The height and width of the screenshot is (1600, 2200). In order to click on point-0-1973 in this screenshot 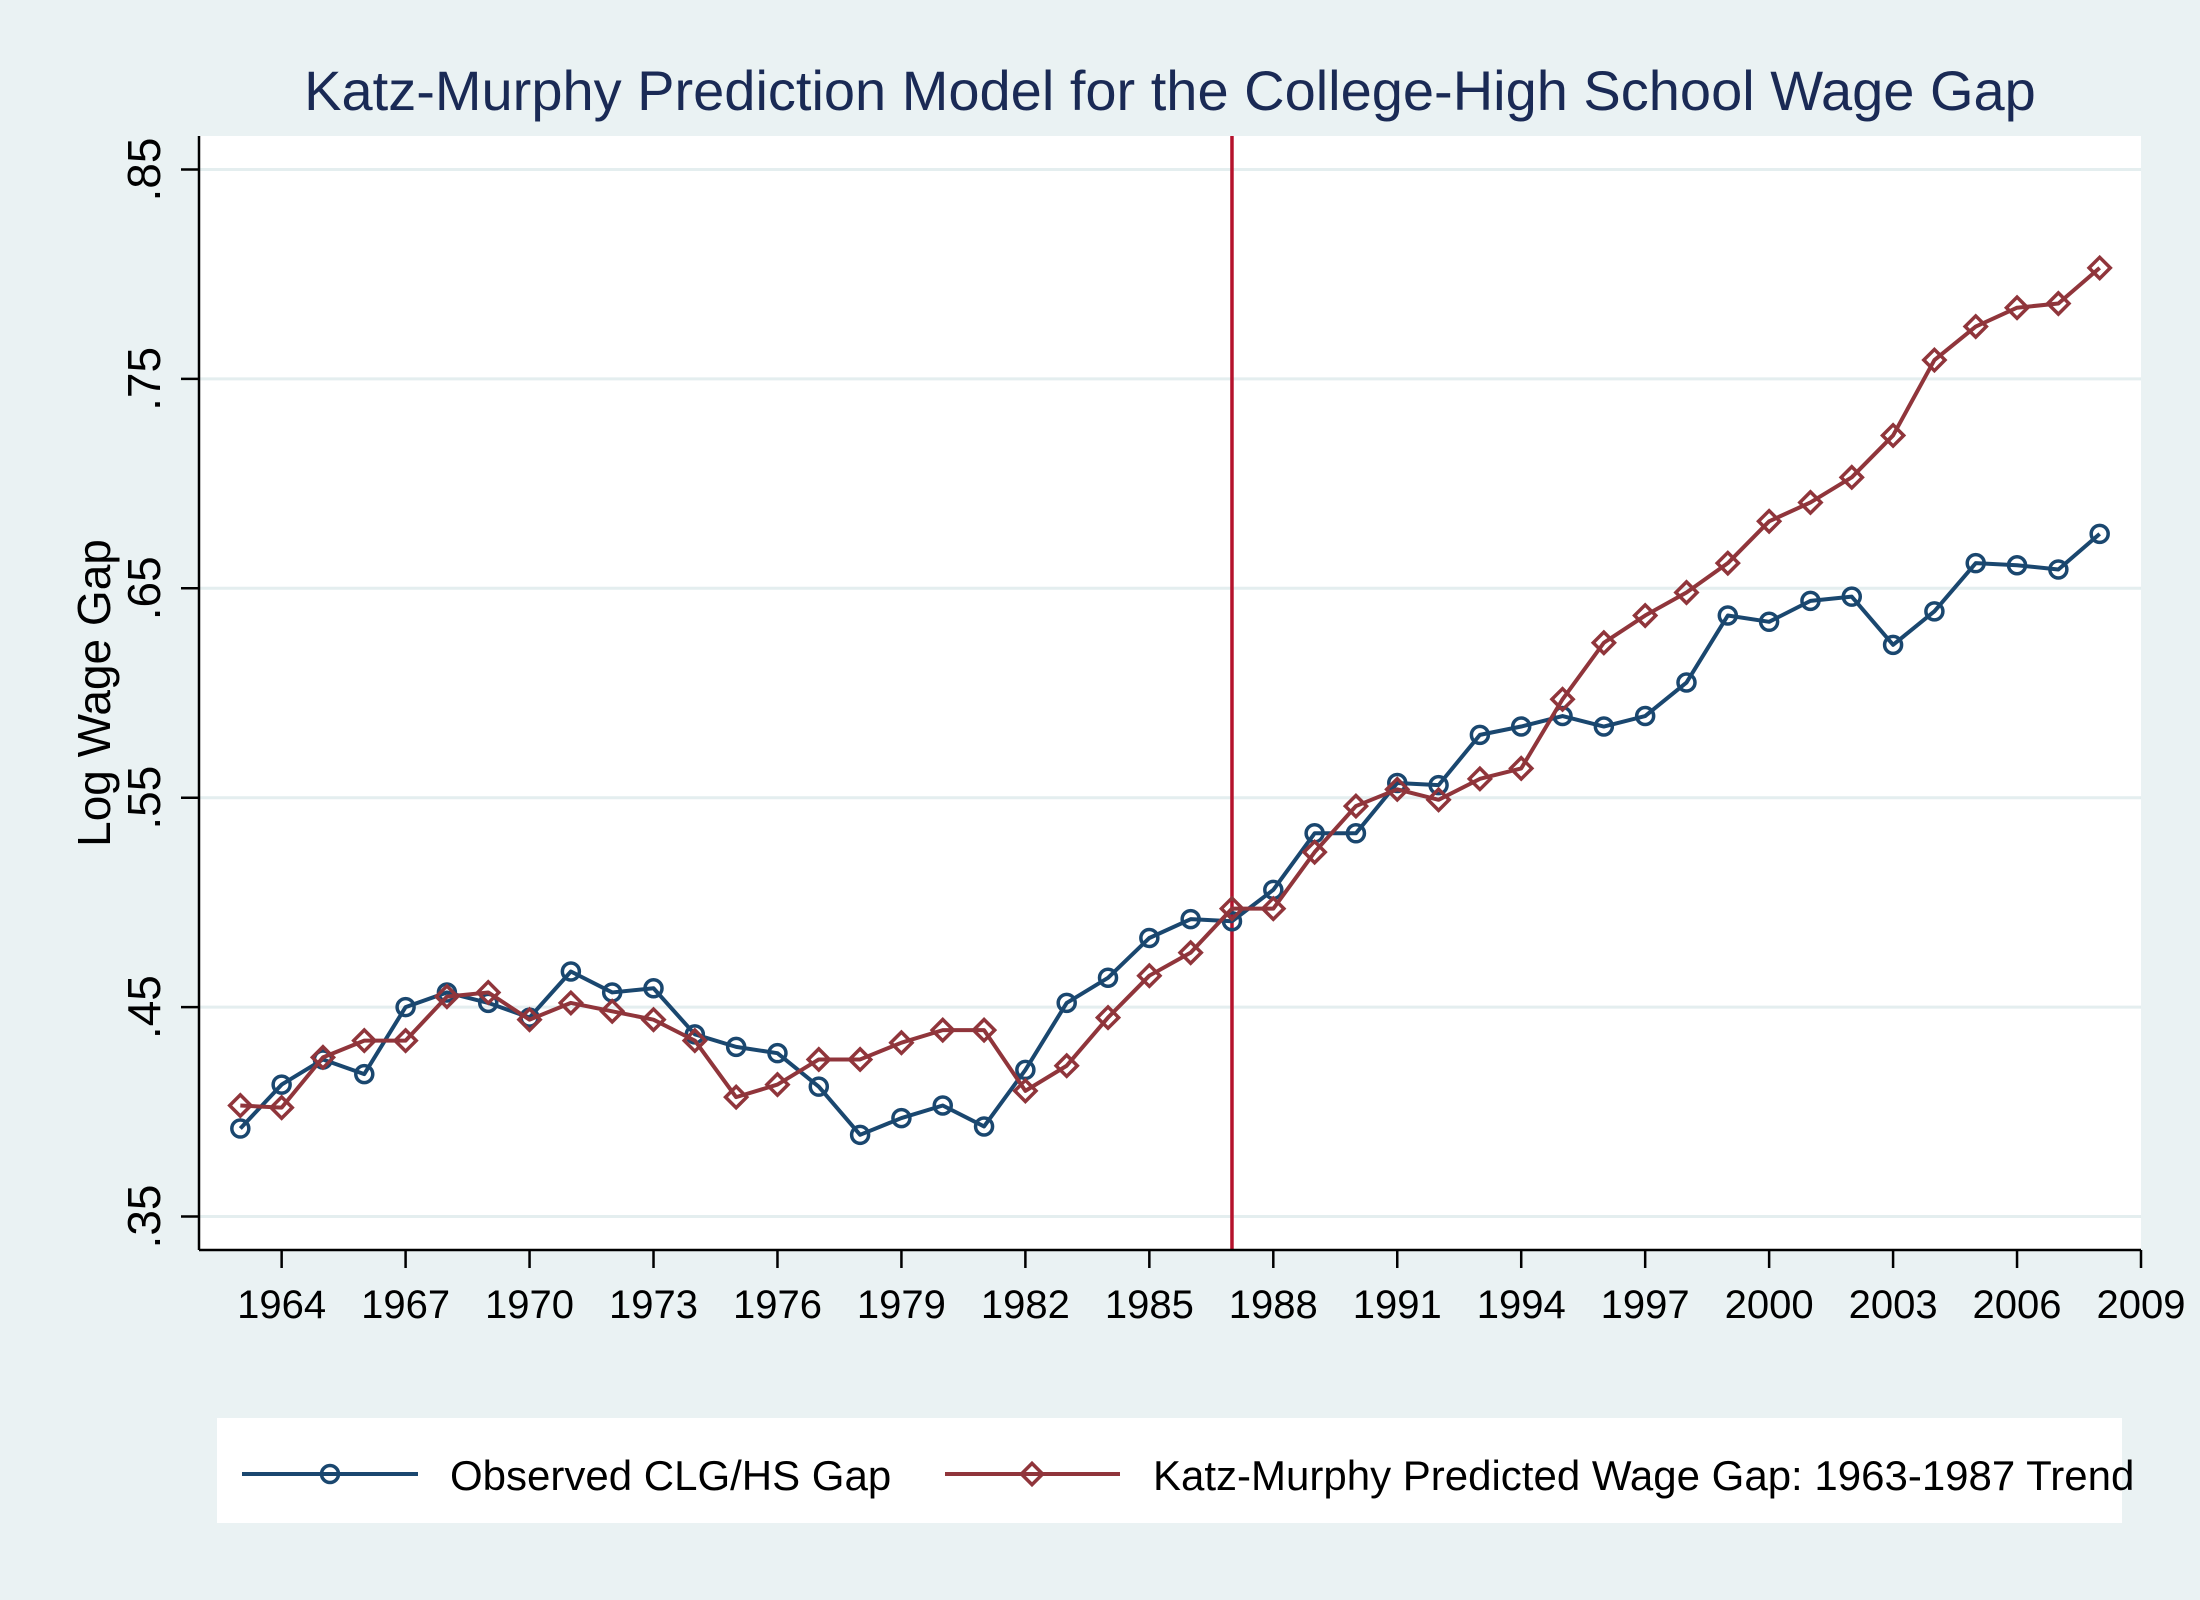, I will do `click(653, 988)`.